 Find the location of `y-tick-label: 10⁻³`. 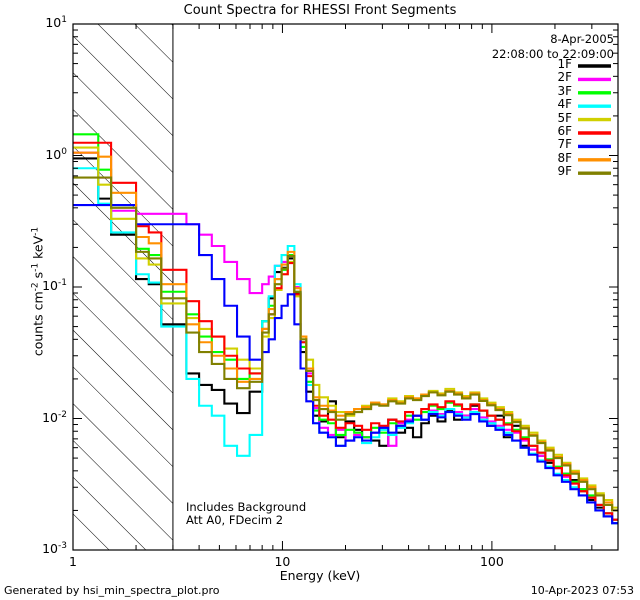

y-tick-label: 10⁻³ is located at coordinates (54, 548).